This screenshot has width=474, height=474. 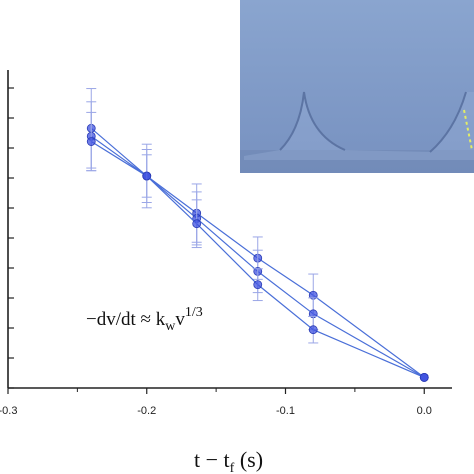 I want to click on inset-fit-curve, so click(x=468, y=130).